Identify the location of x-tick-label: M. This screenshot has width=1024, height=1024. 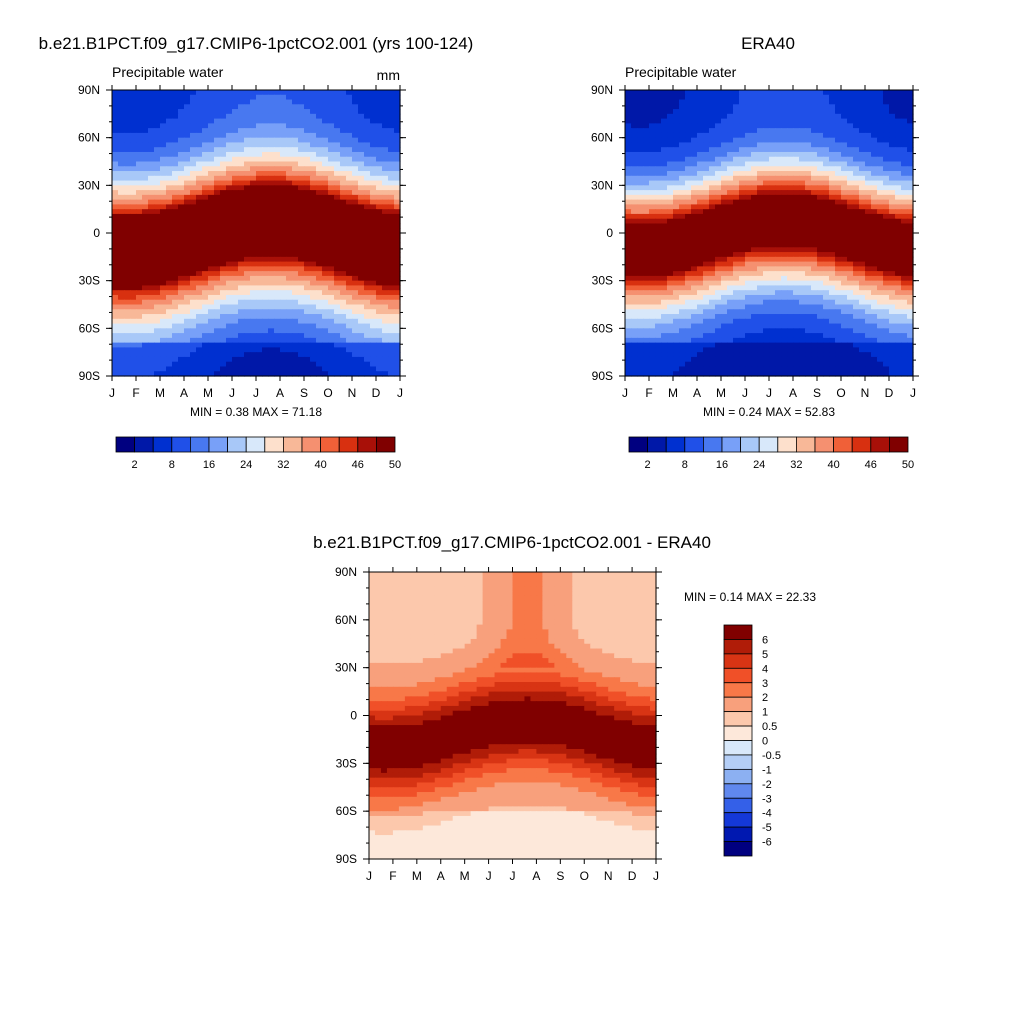
(208, 393).